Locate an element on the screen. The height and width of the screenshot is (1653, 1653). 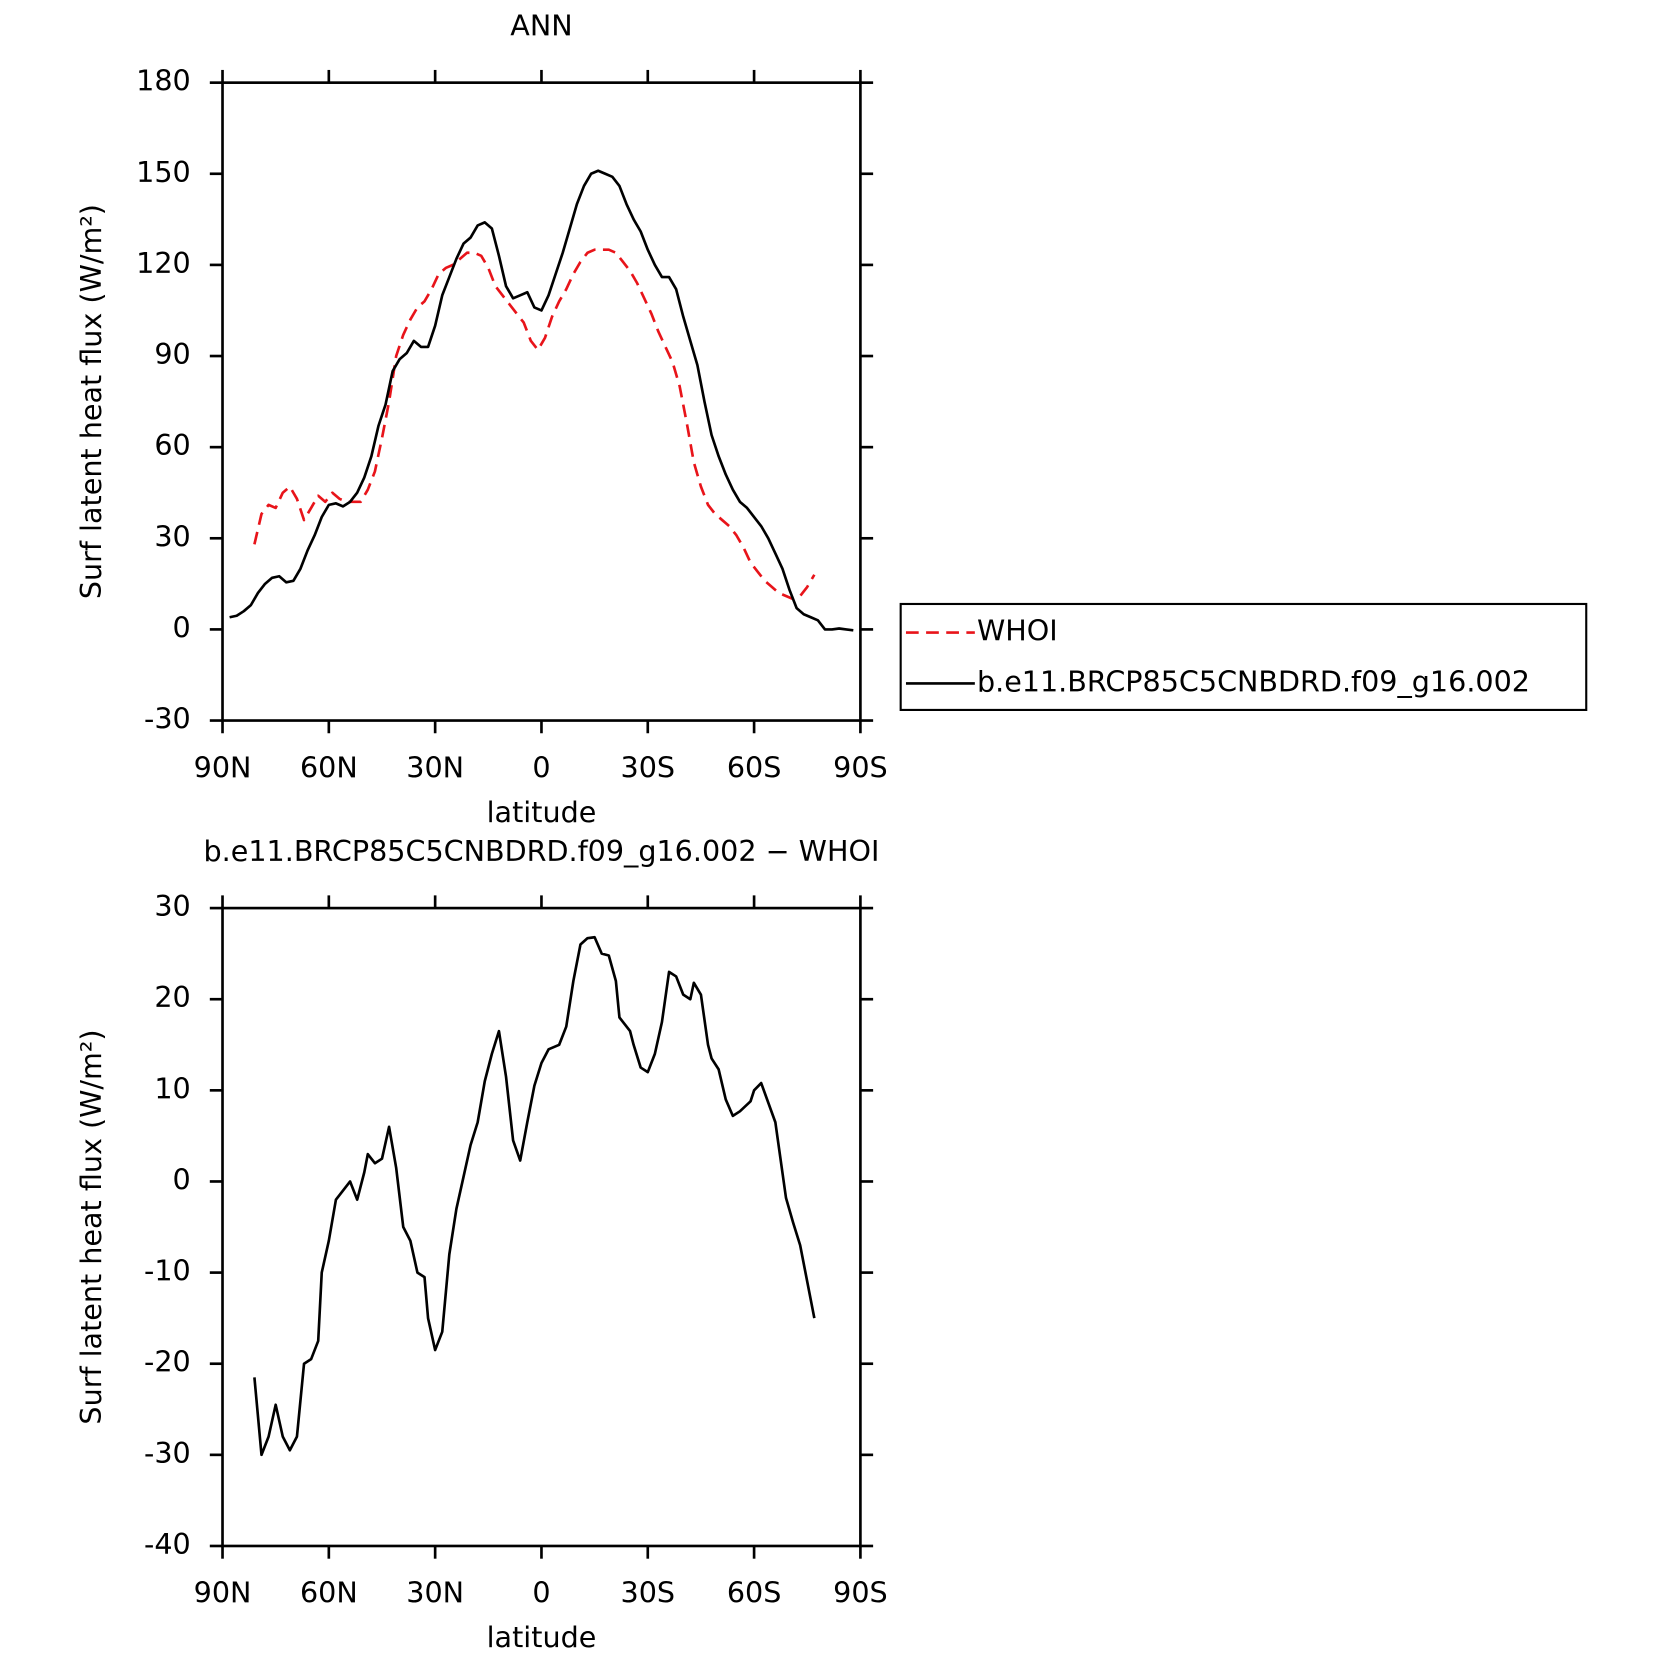
chart-title: b.e11.BRCP85C5CNBDRD.f09_g16.002 − WHOI is located at coordinates (542, 851).